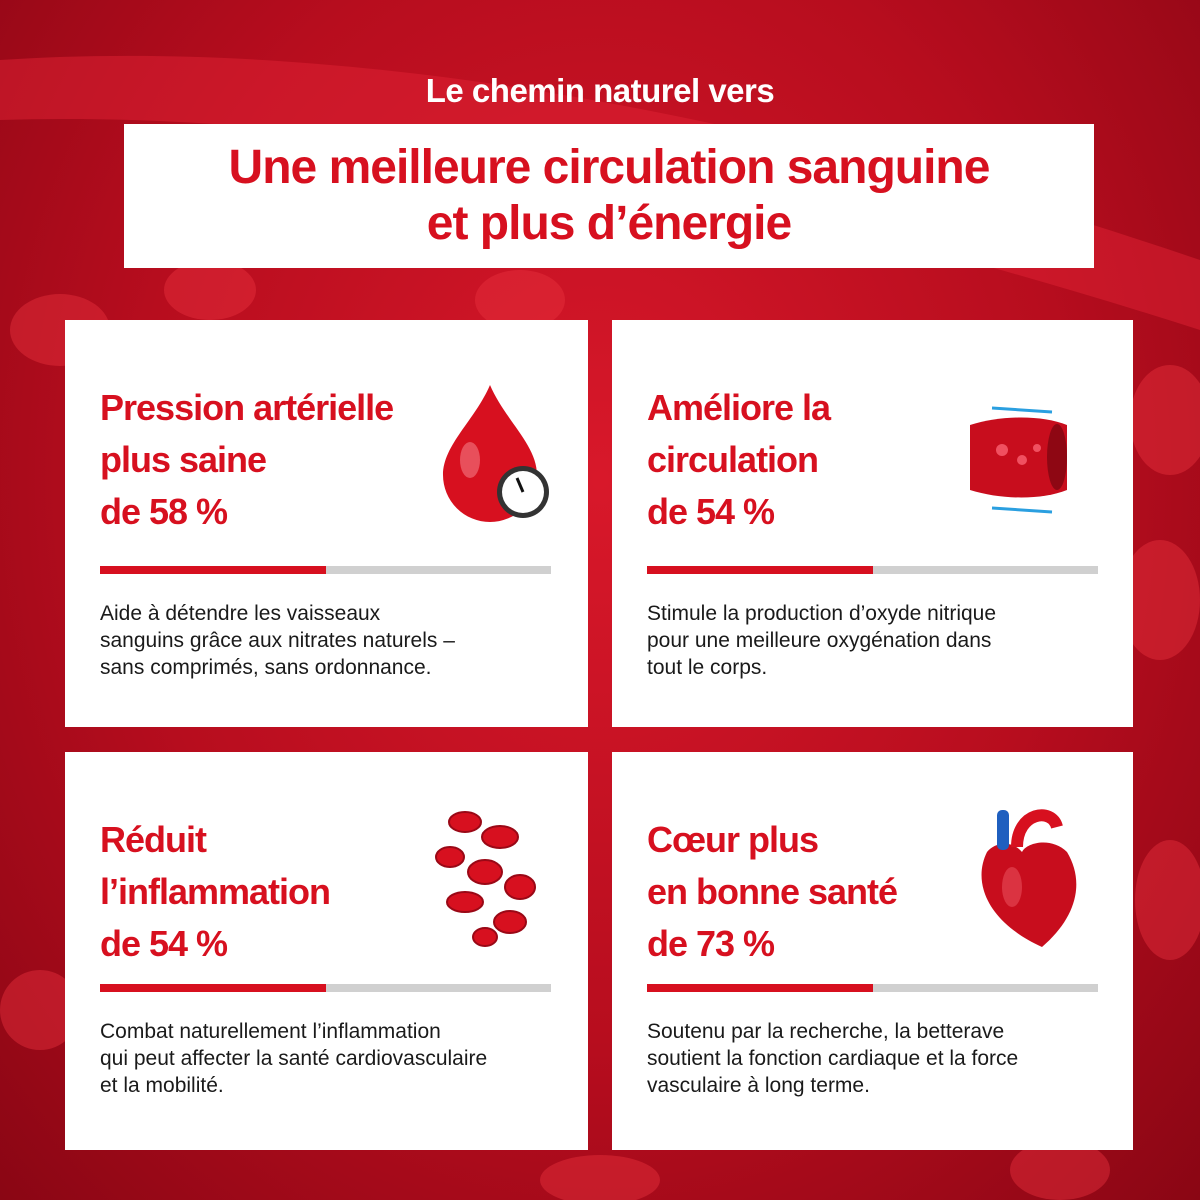 The width and height of the screenshot is (1200, 1200). I want to click on title-line: de 73 %, so click(711, 943).